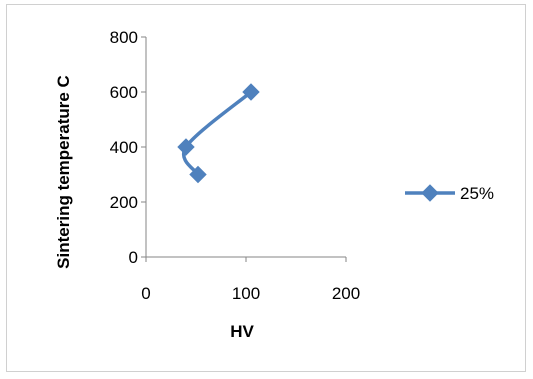 Image resolution: width=533 pixels, height=379 pixels. Describe the element at coordinates (124, 37) in the screenshot. I see `y-tick-label: 800` at that location.